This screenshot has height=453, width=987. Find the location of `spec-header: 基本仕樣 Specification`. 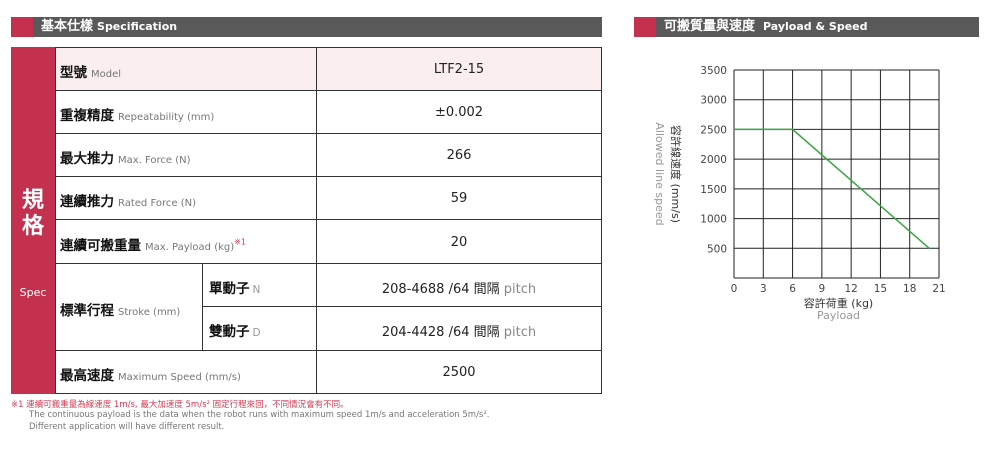

spec-header: 基本仕樣 Specification is located at coordinates (306, 27).